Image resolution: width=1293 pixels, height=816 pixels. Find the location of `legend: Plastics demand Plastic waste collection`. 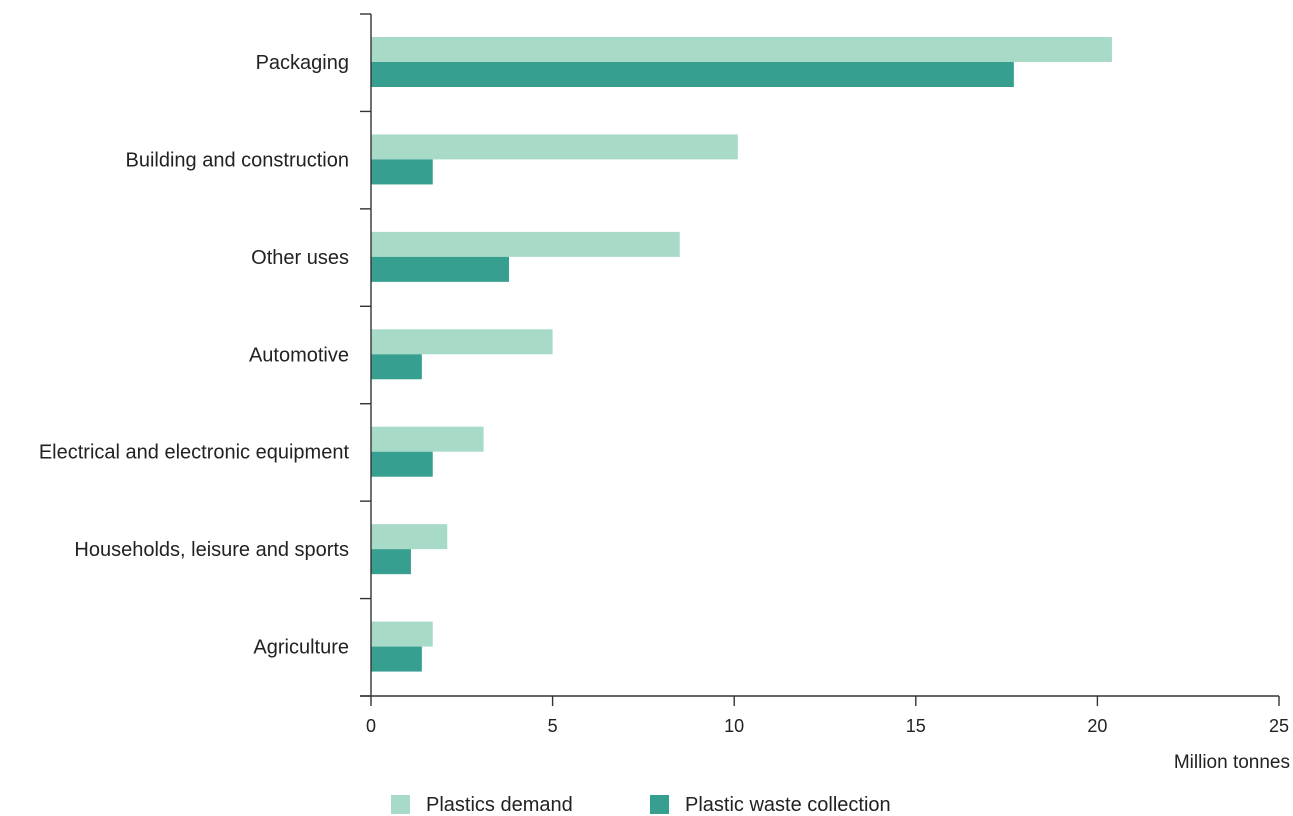

legend: Plastics demand Plastic waste collection is located at coordinates (641, 805).